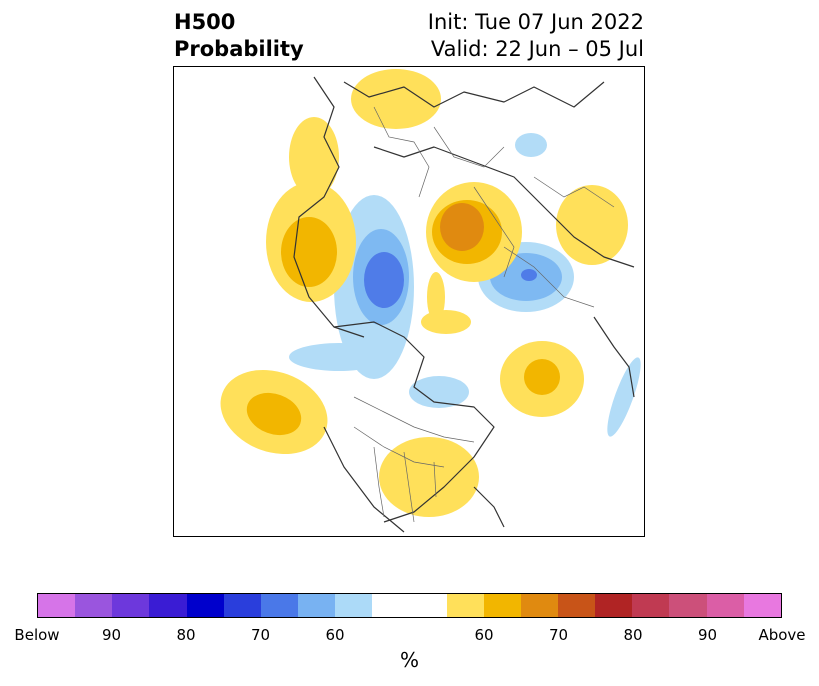  Describe the element at coordinates (409, 660) in the screenshot. I see `colorbar-unit-label: %` at that location.